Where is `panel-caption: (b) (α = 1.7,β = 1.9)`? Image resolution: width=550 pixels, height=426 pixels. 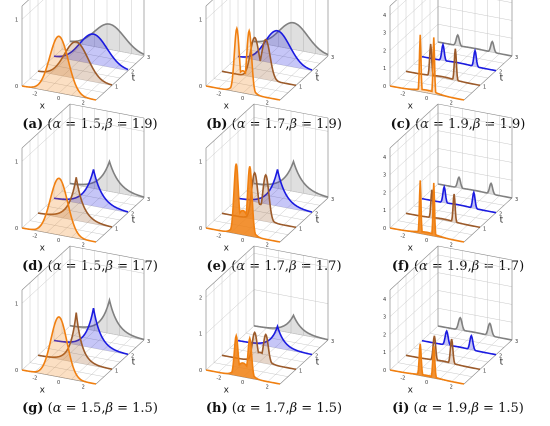
panel-caption: (b) (α = 1.7,β = 1.9) is located at coordinates (274, 124).